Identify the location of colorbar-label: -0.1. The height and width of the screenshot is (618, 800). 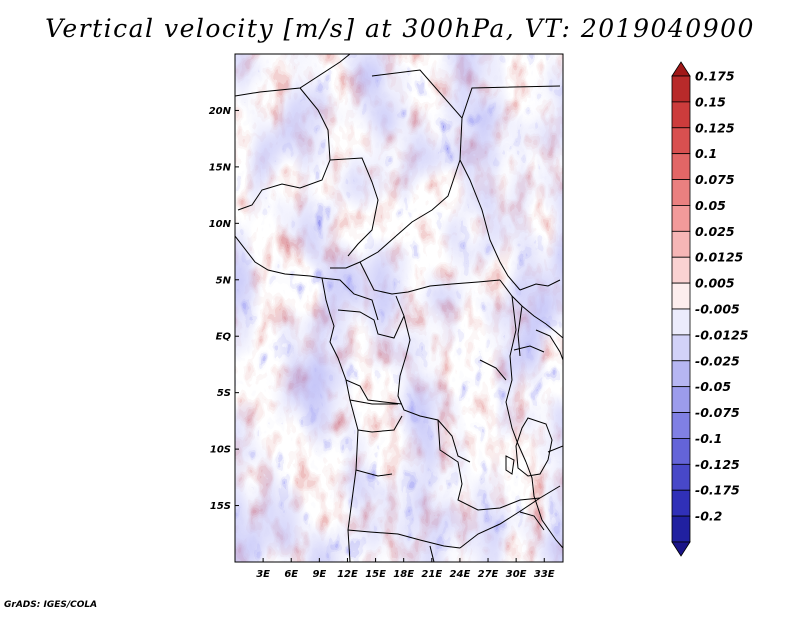
(708, 438).